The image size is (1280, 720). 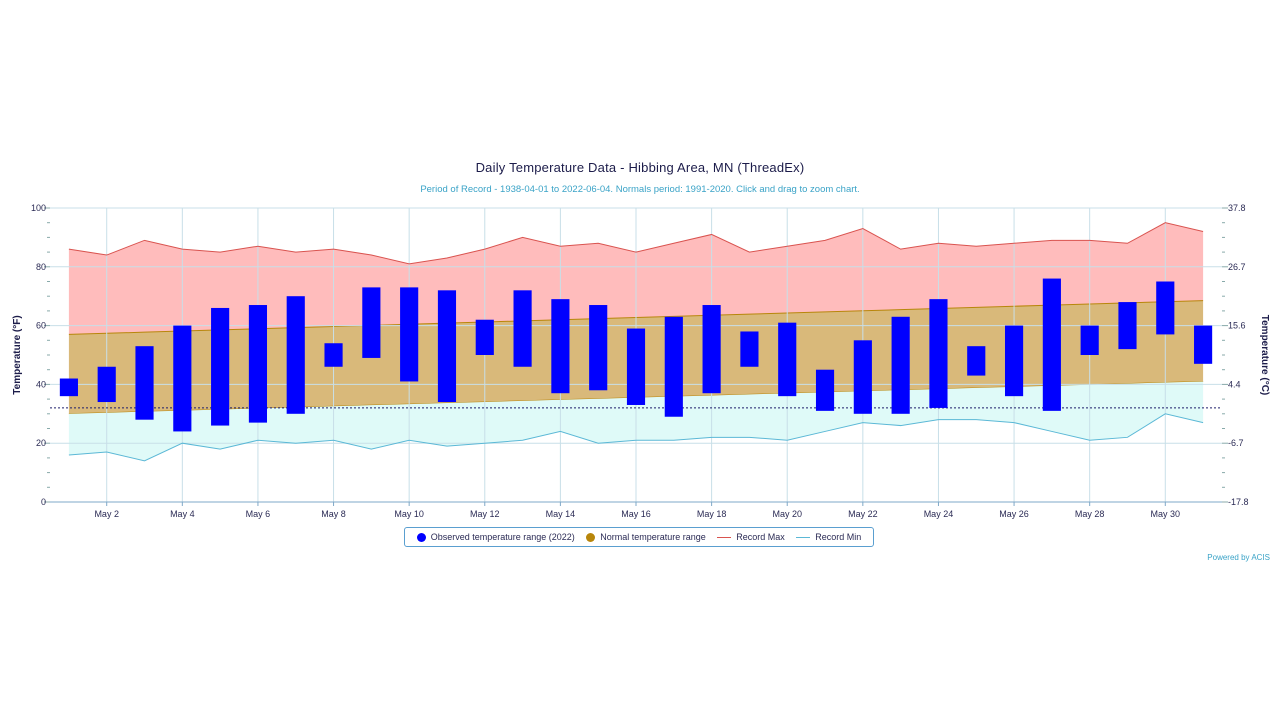 I want to click on legend-item-record-max: Record Max, so click(x=751, y=537).